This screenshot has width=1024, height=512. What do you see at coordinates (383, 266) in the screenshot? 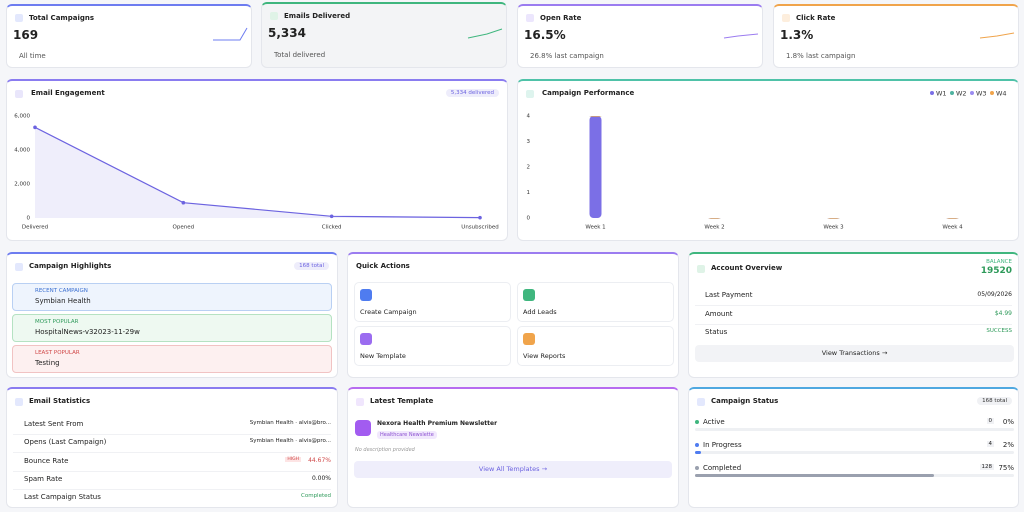
I see `card-title: Quick Actions` at bounding box center [383, 266].